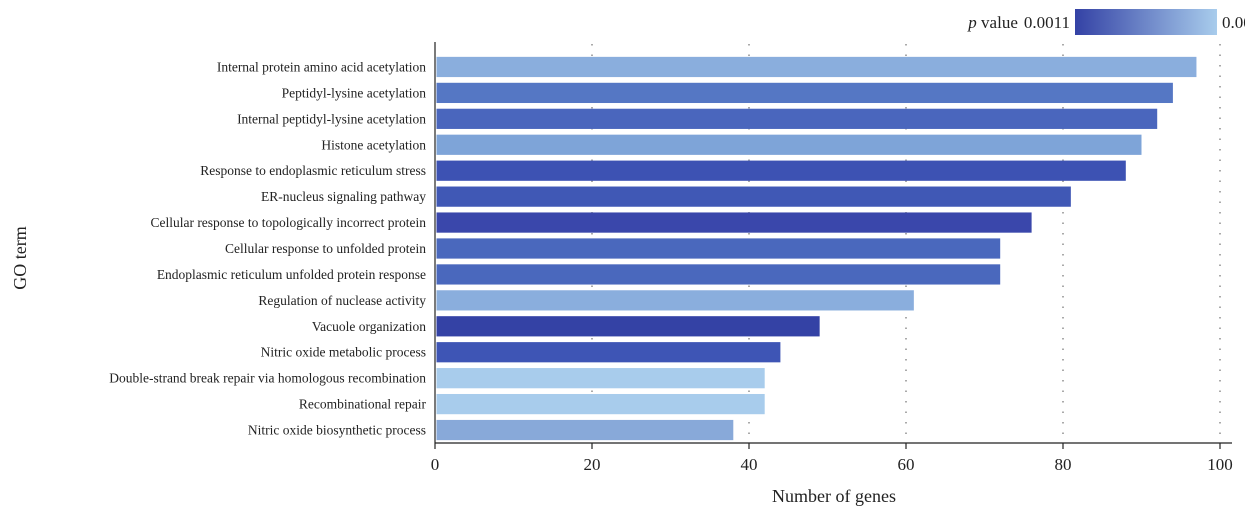  Describe the element at coordinates (435, 464) in the screenshot. I see `x-tick-label-0: 0` at that location.